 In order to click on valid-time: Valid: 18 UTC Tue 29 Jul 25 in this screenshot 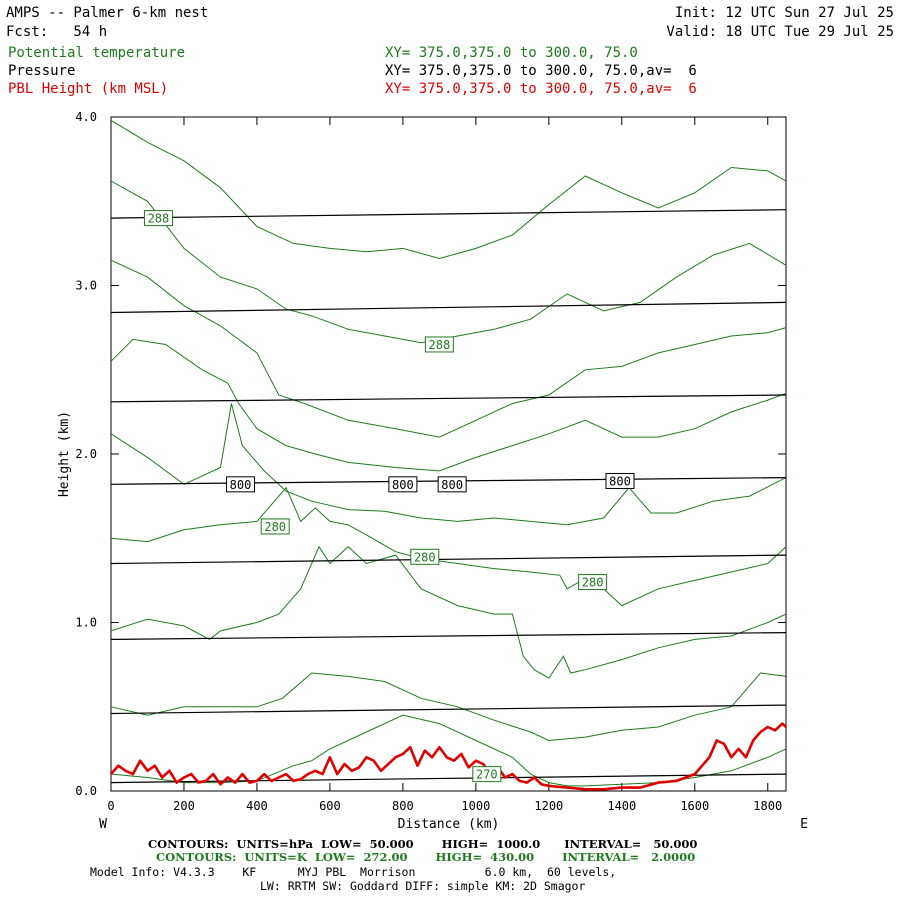, I will do `click(780, 32)`.